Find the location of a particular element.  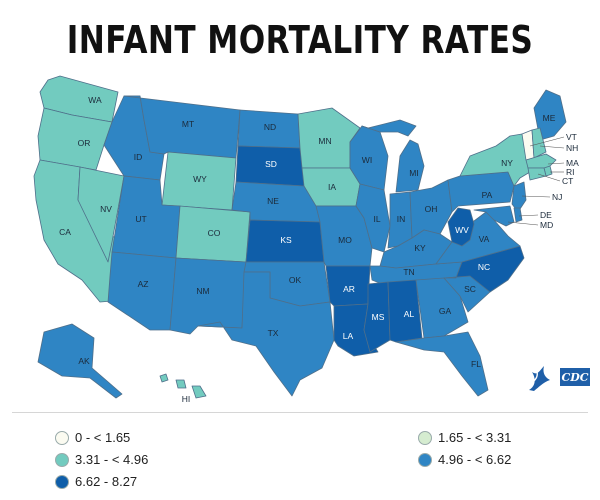

state-label-de: DE is located at coordinates (546, 215).